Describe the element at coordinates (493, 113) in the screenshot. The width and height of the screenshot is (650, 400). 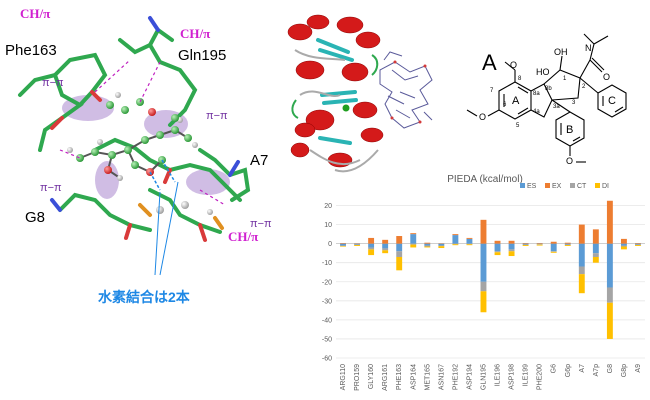
I see `methoxy-bond` at that location.